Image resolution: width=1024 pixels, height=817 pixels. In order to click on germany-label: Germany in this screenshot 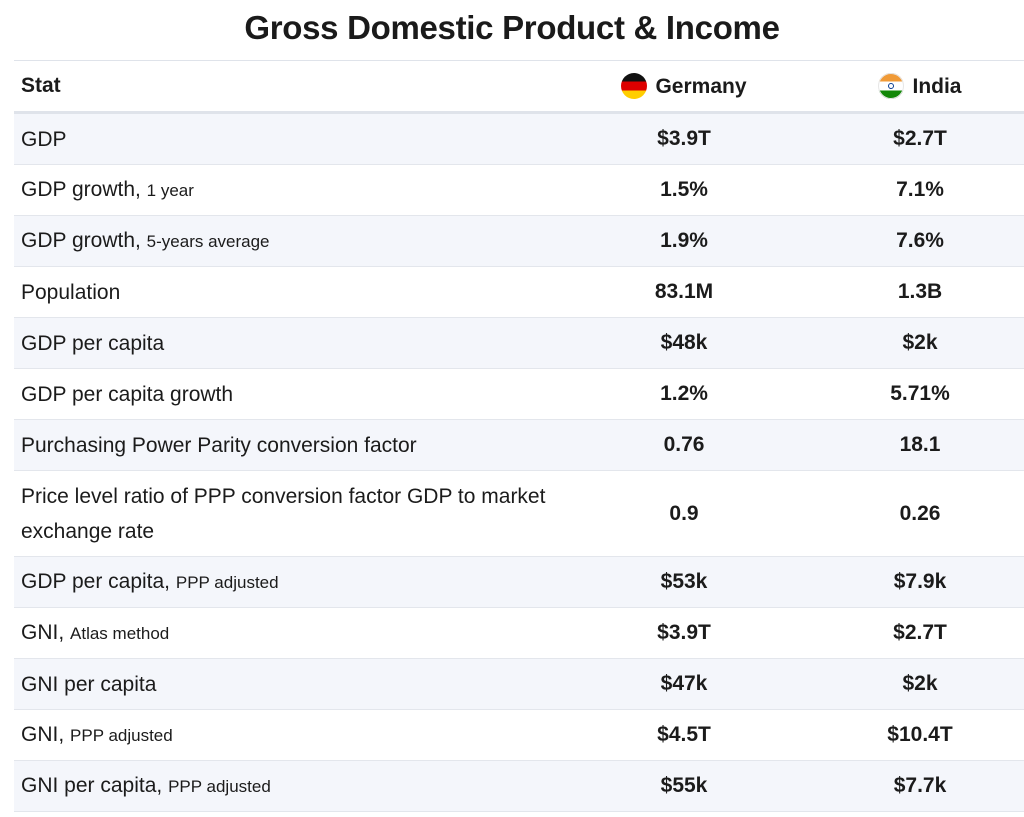, I will do `click(701, 86)`.